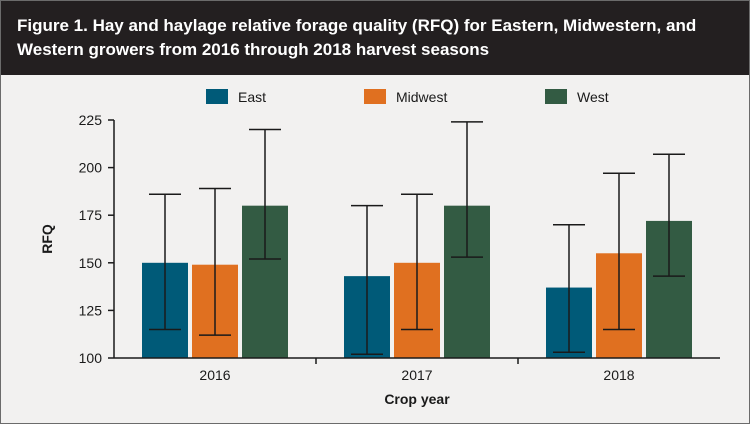 The width and height of the screenshot is (750, 424). I want to click on x-axis-title: Crop year, so click(417, 399).